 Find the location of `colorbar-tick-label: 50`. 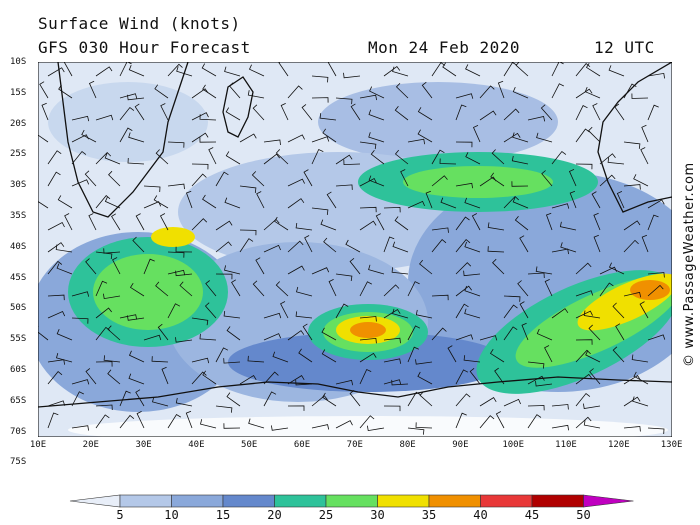

colorbar-tick-label: 50 is located at coordinates (583, 515).